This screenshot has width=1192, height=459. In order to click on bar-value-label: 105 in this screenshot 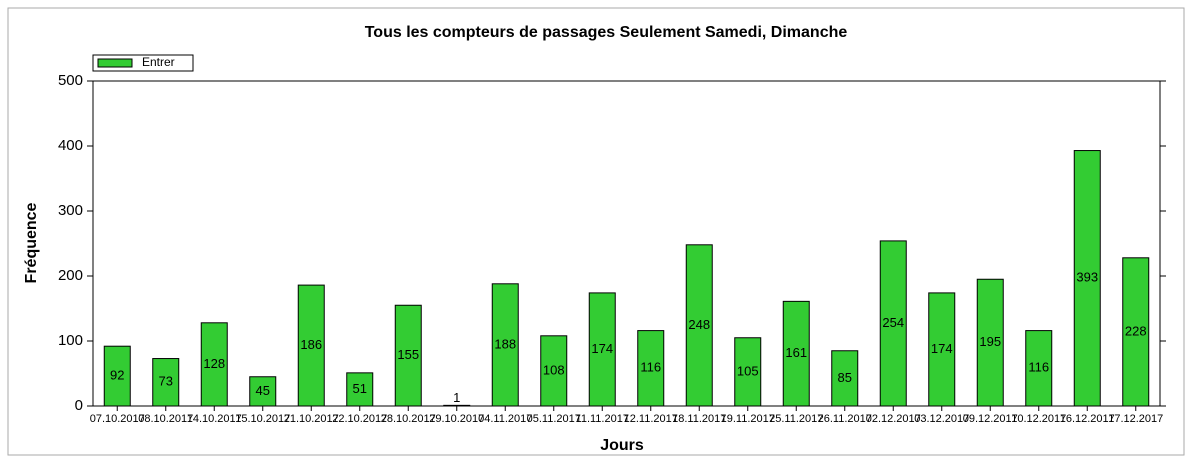, I will do `click(748, 370)`.